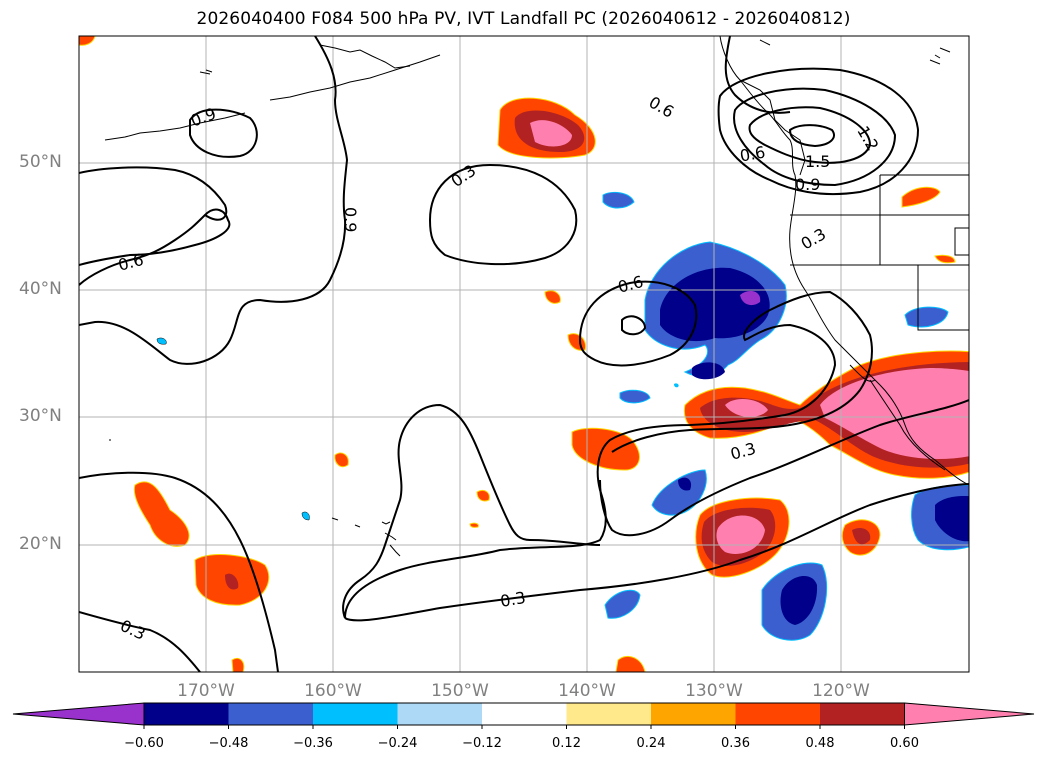 The height and width of the screenshot is (765, 1047). Describe the element at coordinates (40, 162) in the screenshot. I see `lat-label-50n: 50°N` at that location.